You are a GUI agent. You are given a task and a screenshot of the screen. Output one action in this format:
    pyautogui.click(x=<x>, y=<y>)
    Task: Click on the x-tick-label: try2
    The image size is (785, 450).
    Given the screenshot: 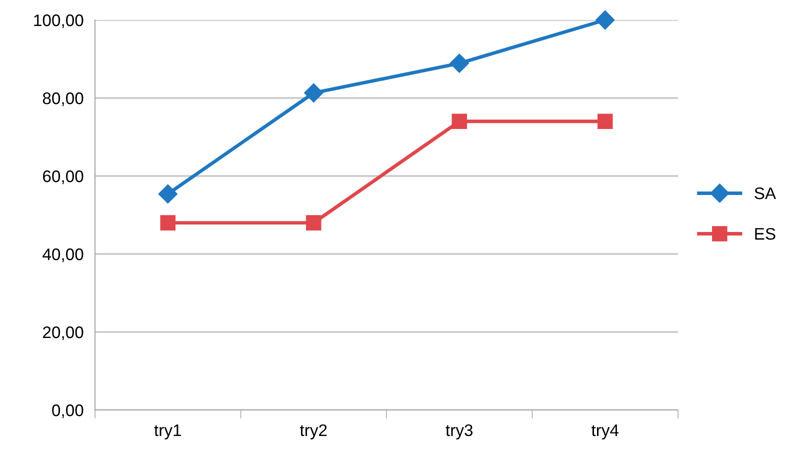 What is the action you would take?
    pyautogui.click(x=313, y=432)
    